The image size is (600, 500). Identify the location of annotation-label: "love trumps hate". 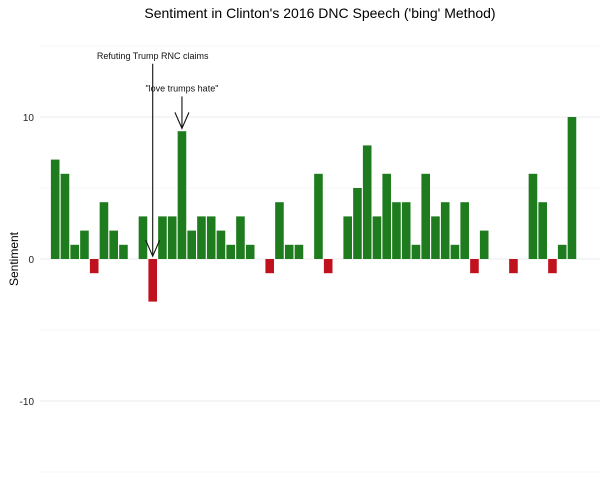
(181, 88).